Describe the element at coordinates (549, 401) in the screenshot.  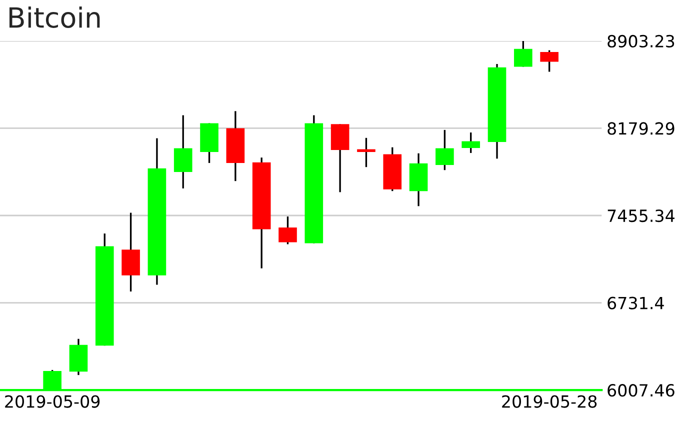
I see `x-tick-label: 2019-05-28` at that location.